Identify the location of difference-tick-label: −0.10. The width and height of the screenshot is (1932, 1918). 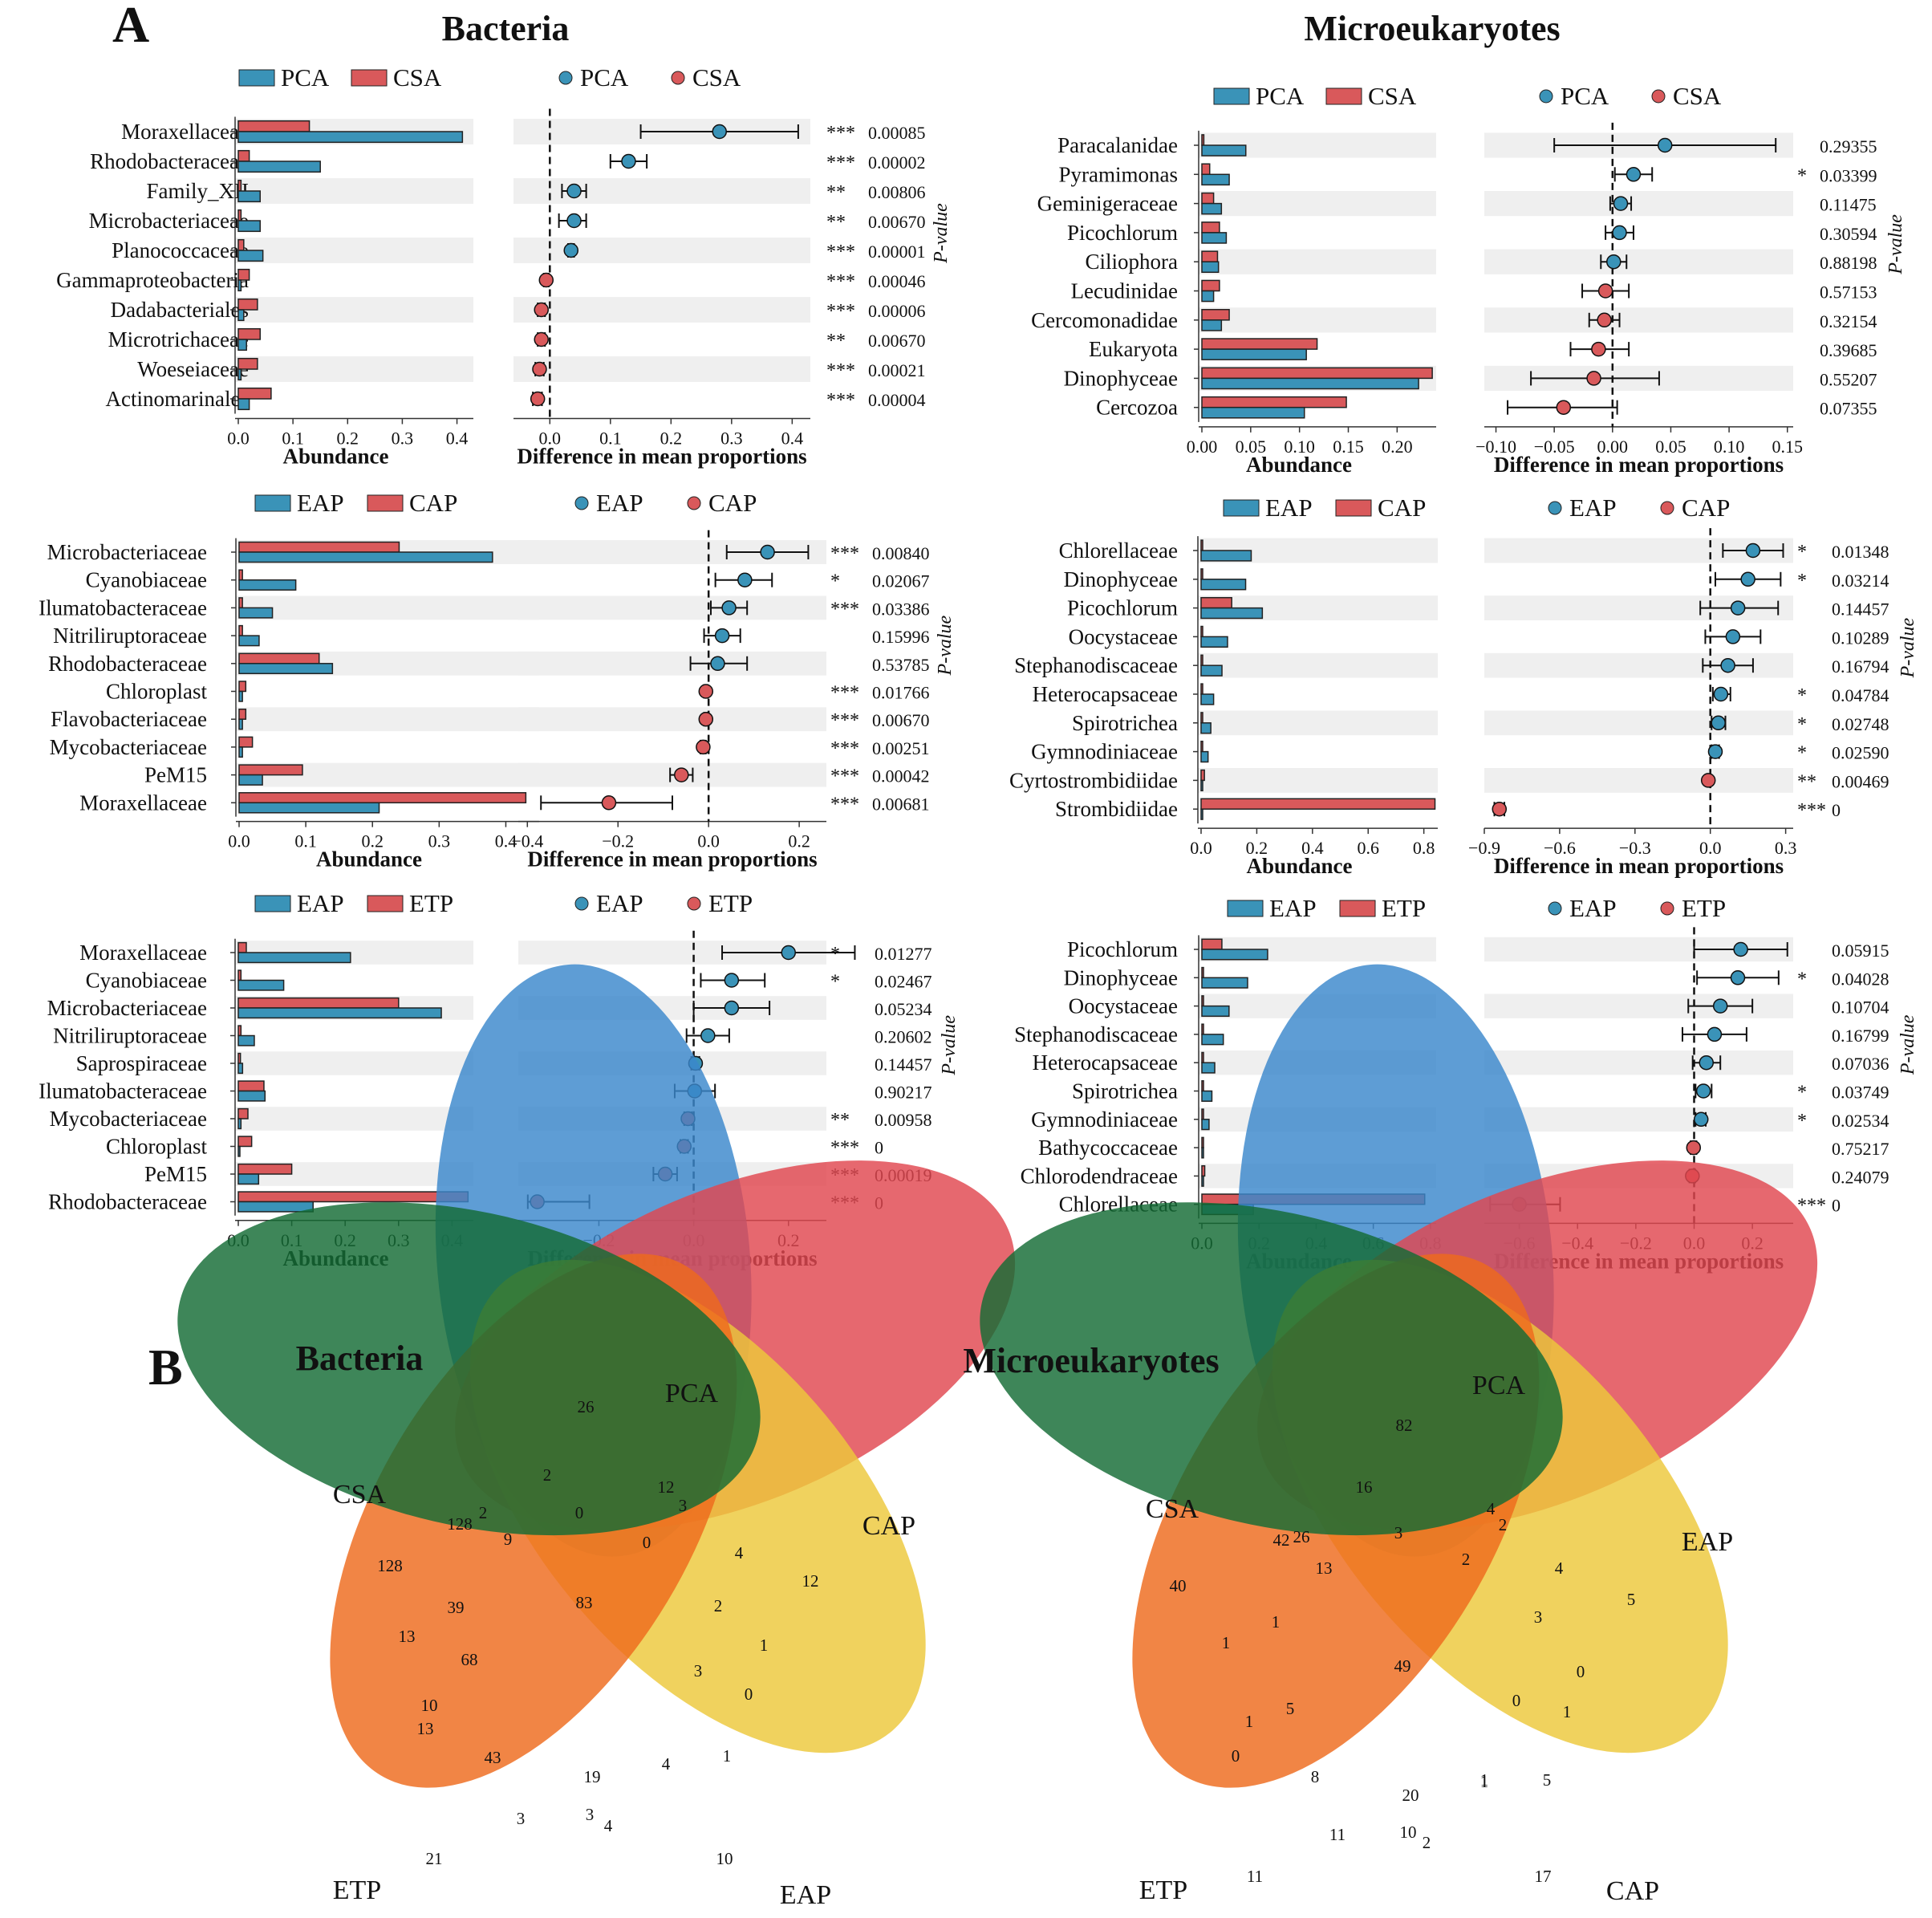
(1495, 447).